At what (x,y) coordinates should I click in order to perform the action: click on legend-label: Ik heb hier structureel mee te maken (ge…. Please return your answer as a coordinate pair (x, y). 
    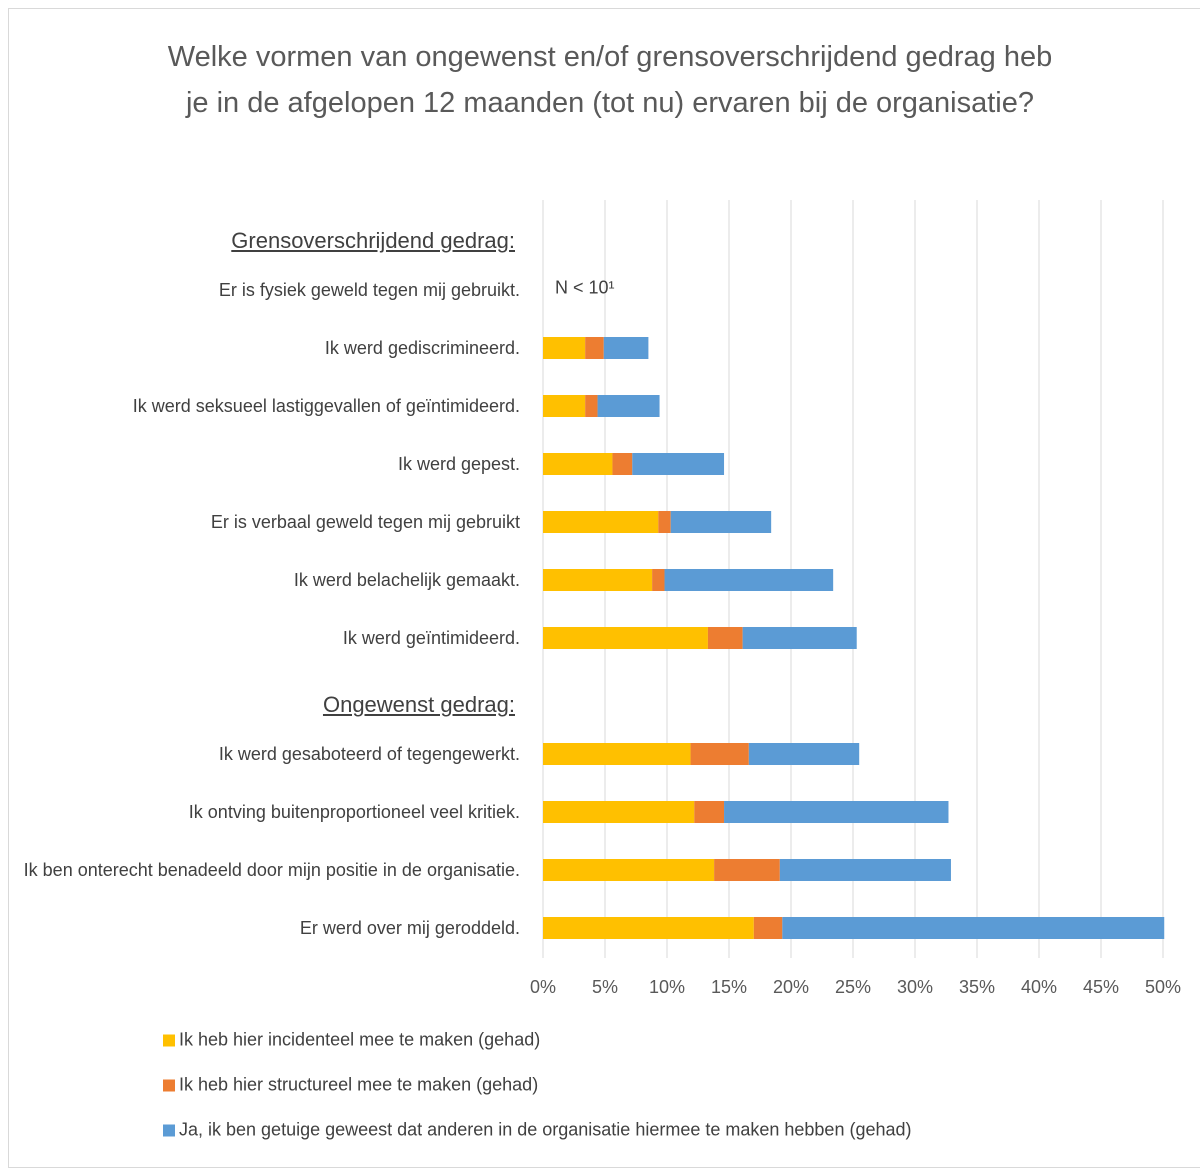
    Looking at the image, I should click on (359, 1084).